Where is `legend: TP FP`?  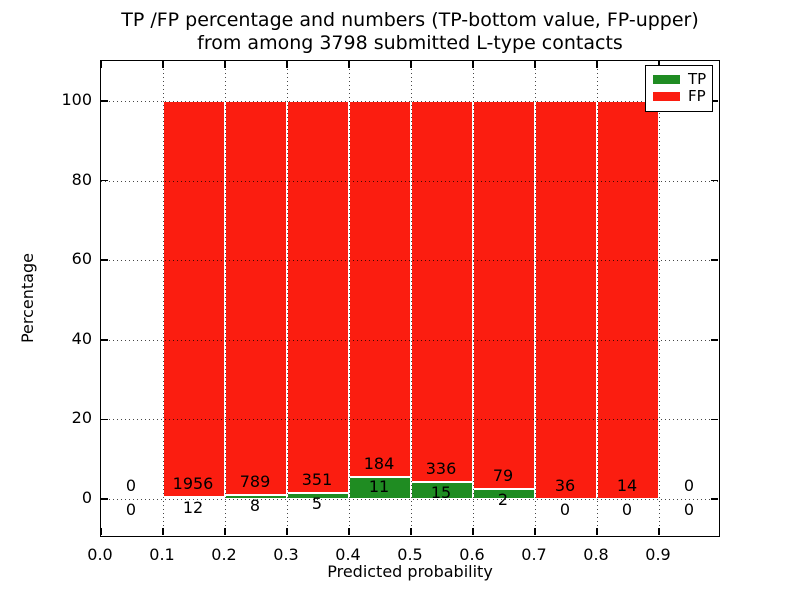 legend: TP FP is located at coordinates (679, 88).